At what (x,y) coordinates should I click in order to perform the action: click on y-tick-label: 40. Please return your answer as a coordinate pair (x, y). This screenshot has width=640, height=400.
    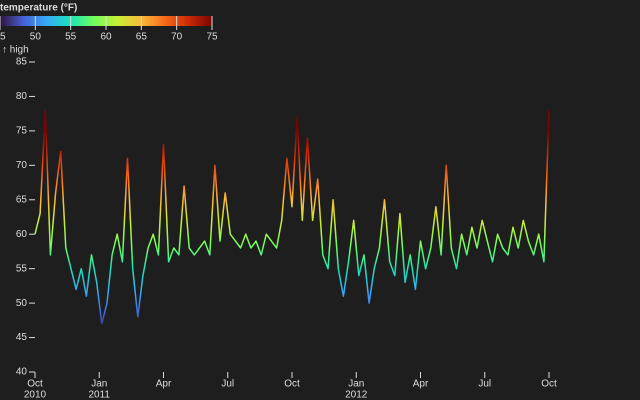
    Looking at the image, I should click on (22, 372).